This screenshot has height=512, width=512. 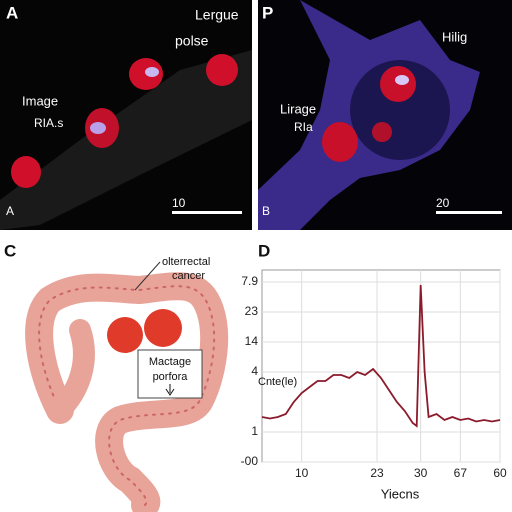 I want to click on panel-letter: A, so click(x=12, y=12).